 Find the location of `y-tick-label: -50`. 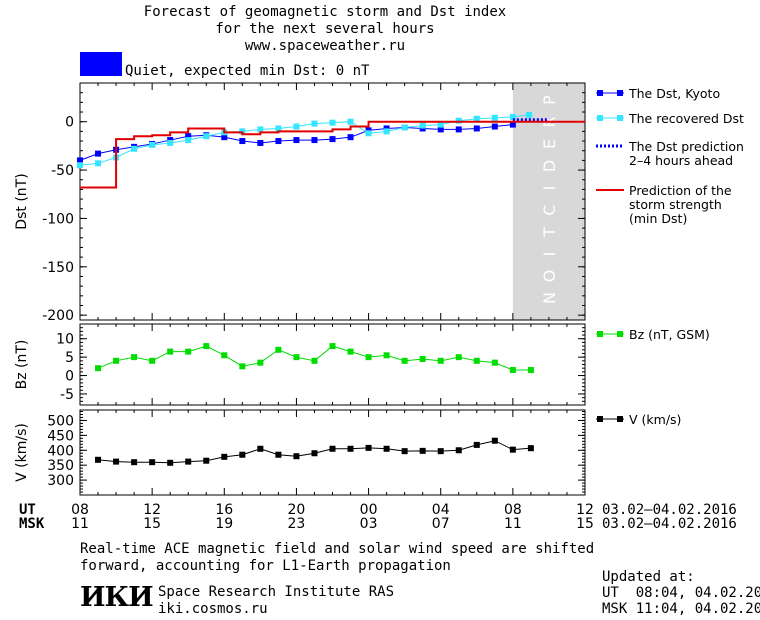

y-tick-label: -50 is located at coordinates (62, 171).